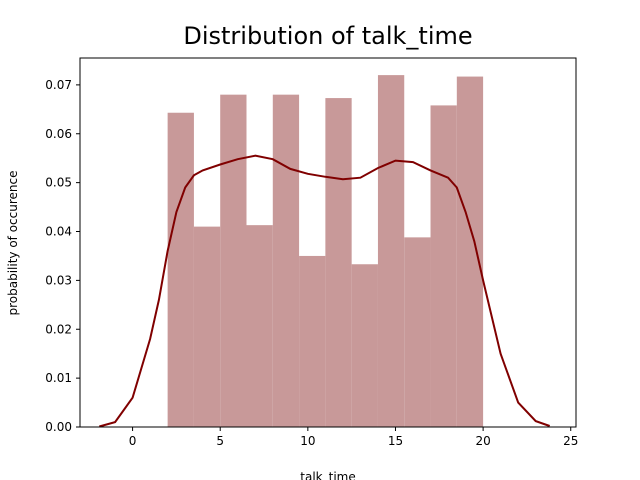  I want to click on chart-title: Distribution of talk_time, so click(327, 36).